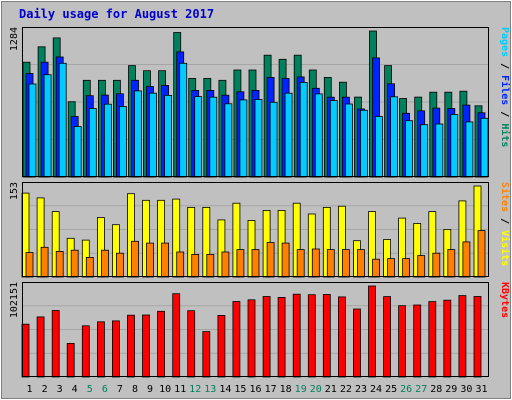 The width and height of the screenshot is (512, 400). I want to click on x-tick-label-day-27: 27, so click(421, 389).